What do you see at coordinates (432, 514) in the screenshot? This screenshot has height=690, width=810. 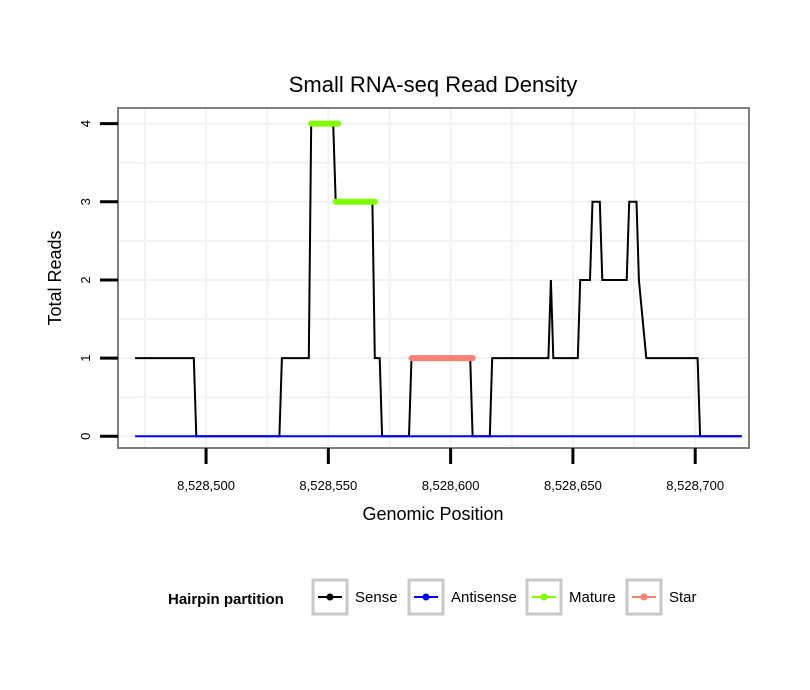 I see `x-axis-title: Genomic Position` at bounding box center [432, 514].